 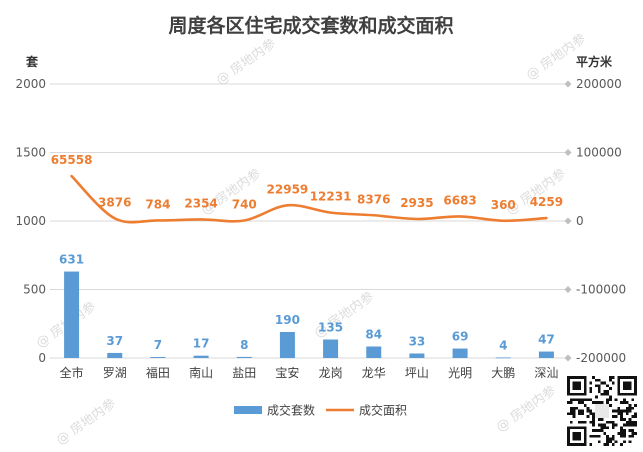 I want to click on legend: 成交套数 成交面积, so click(x=320, y=410).